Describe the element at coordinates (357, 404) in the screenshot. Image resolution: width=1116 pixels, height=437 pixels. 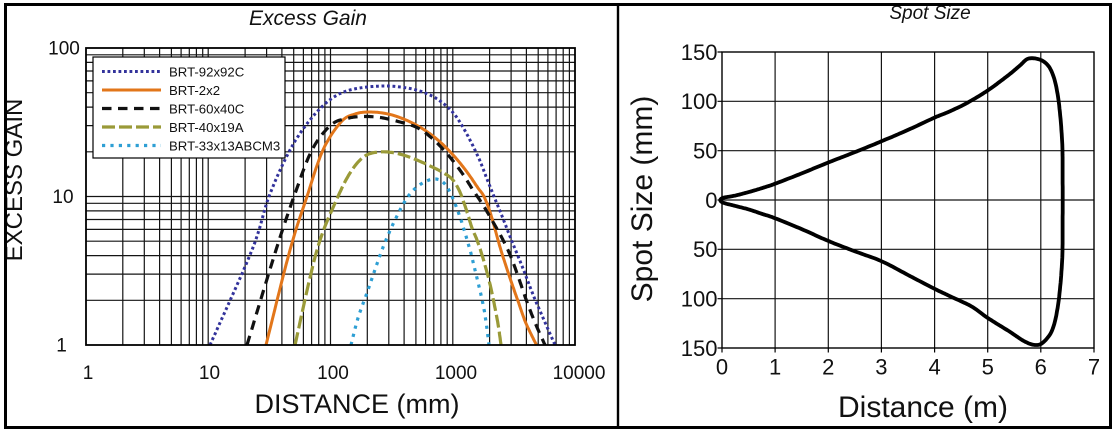
I see `svg-text: DISTANCE (mm)` at that location.